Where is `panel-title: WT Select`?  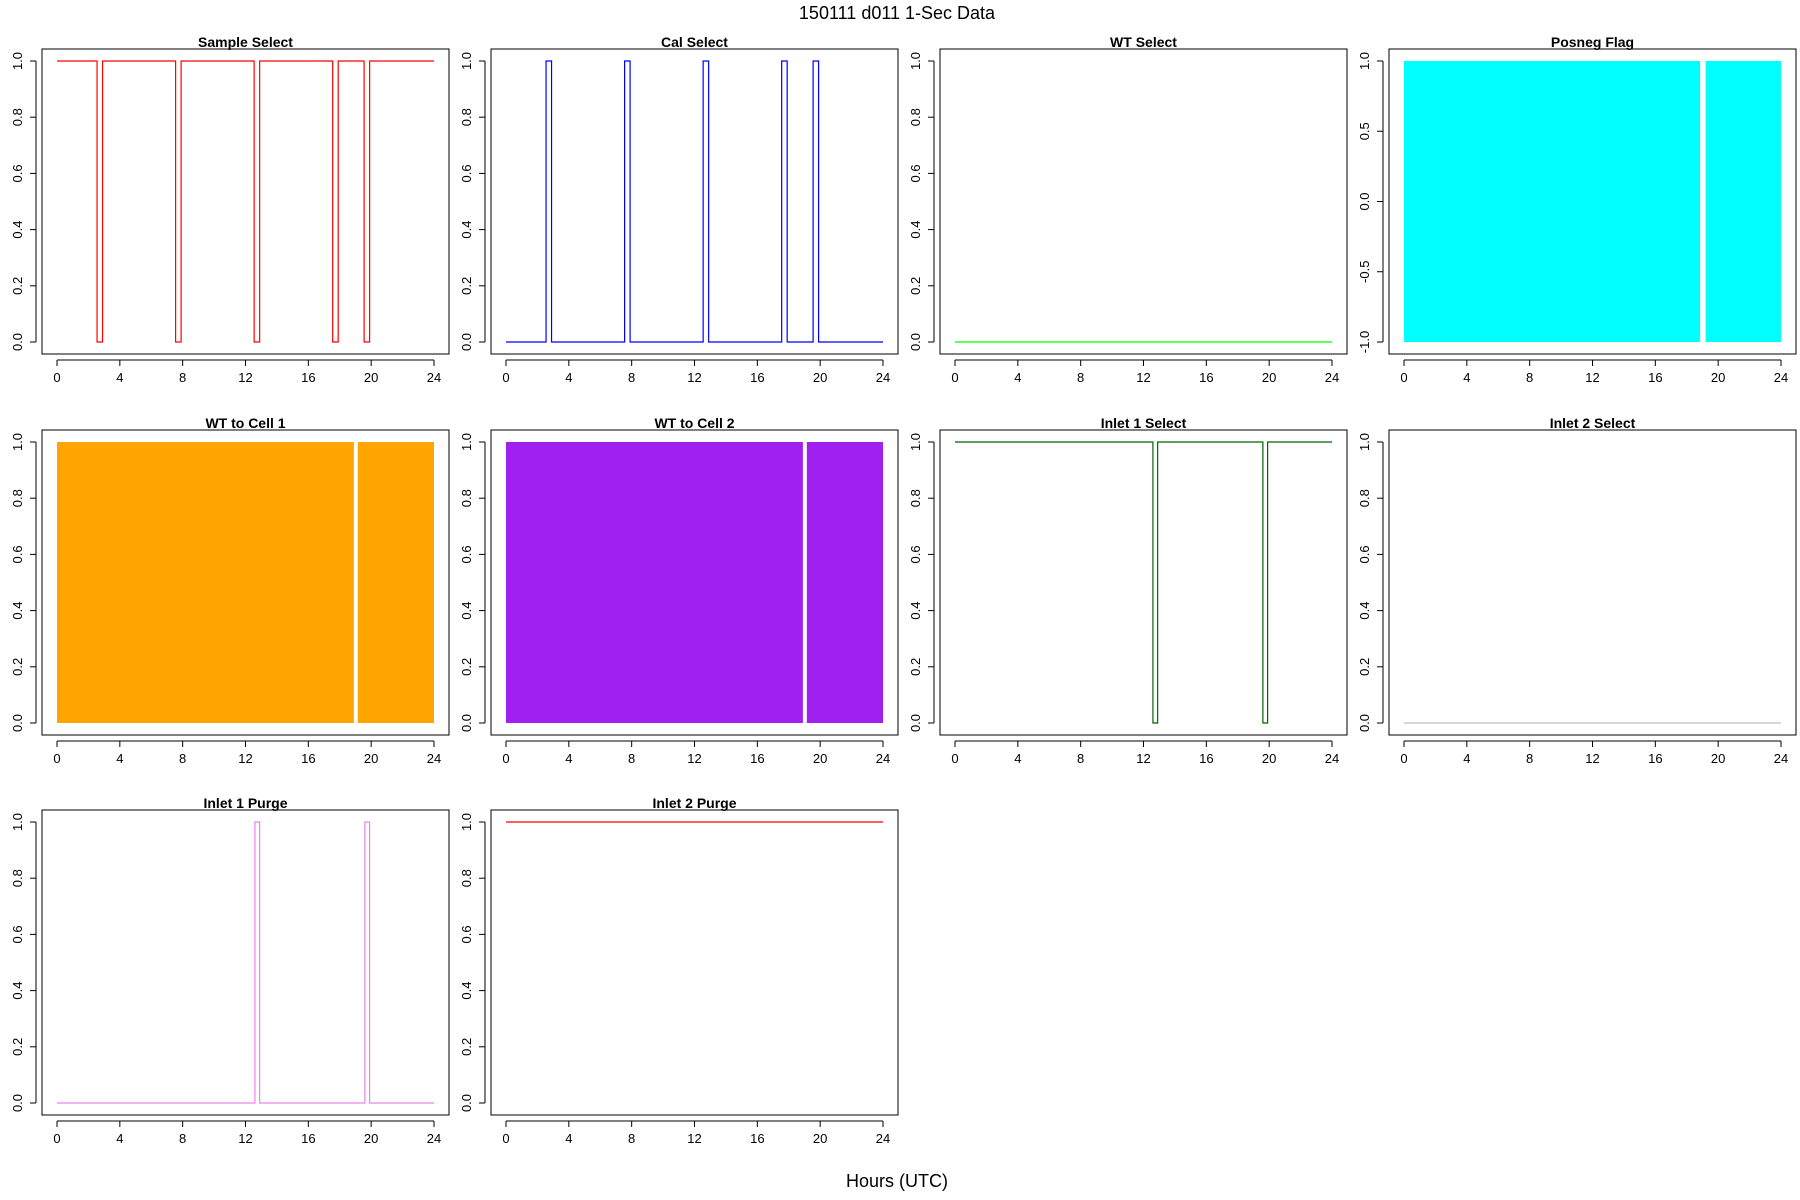
panel-title: WT Select is located at coordinates (1143, 42).